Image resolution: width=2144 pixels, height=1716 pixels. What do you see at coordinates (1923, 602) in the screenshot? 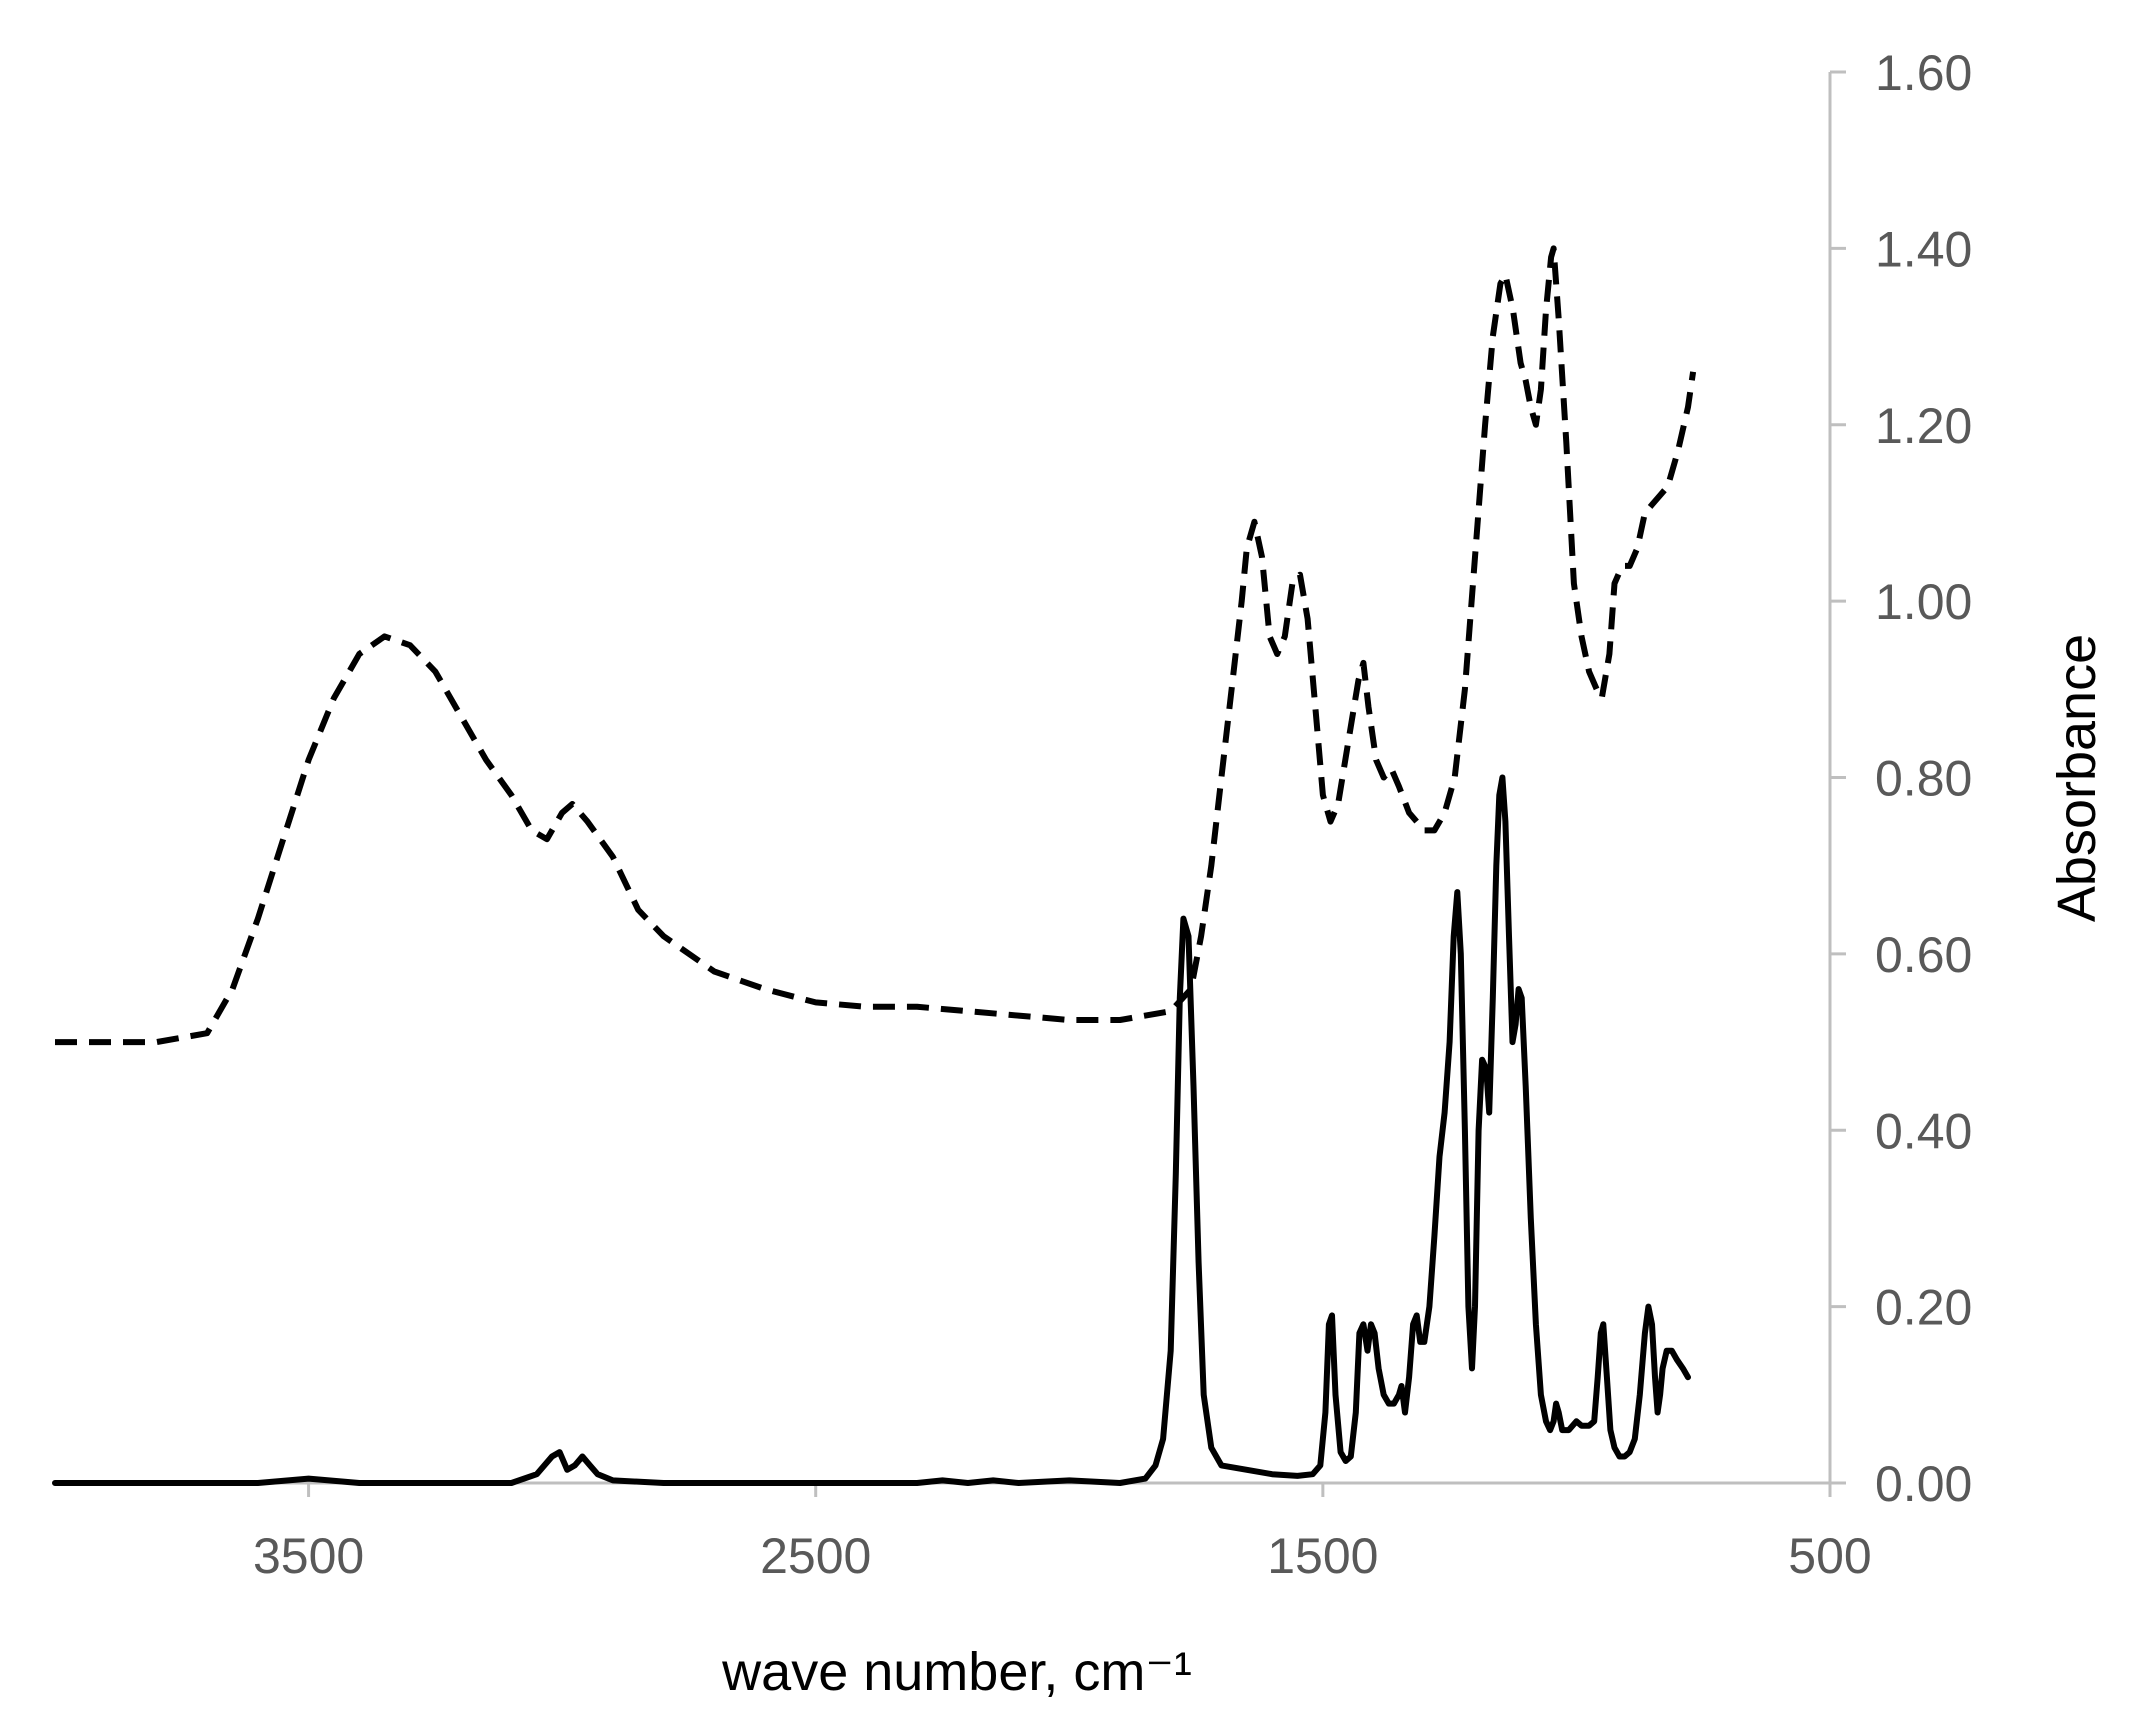
I see `y-tick-label: 1.00` at bounding box center [1923, 602].